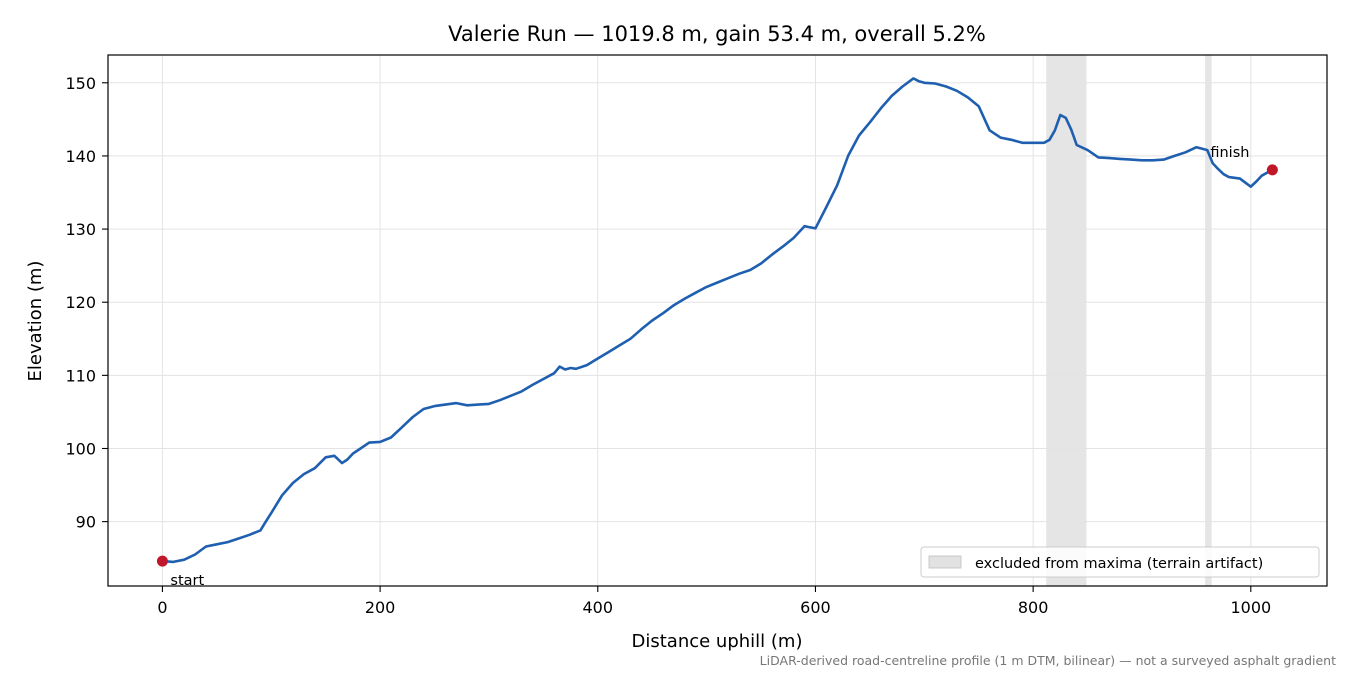  I want to click on x-tick-label: 0, so click(162, 607).